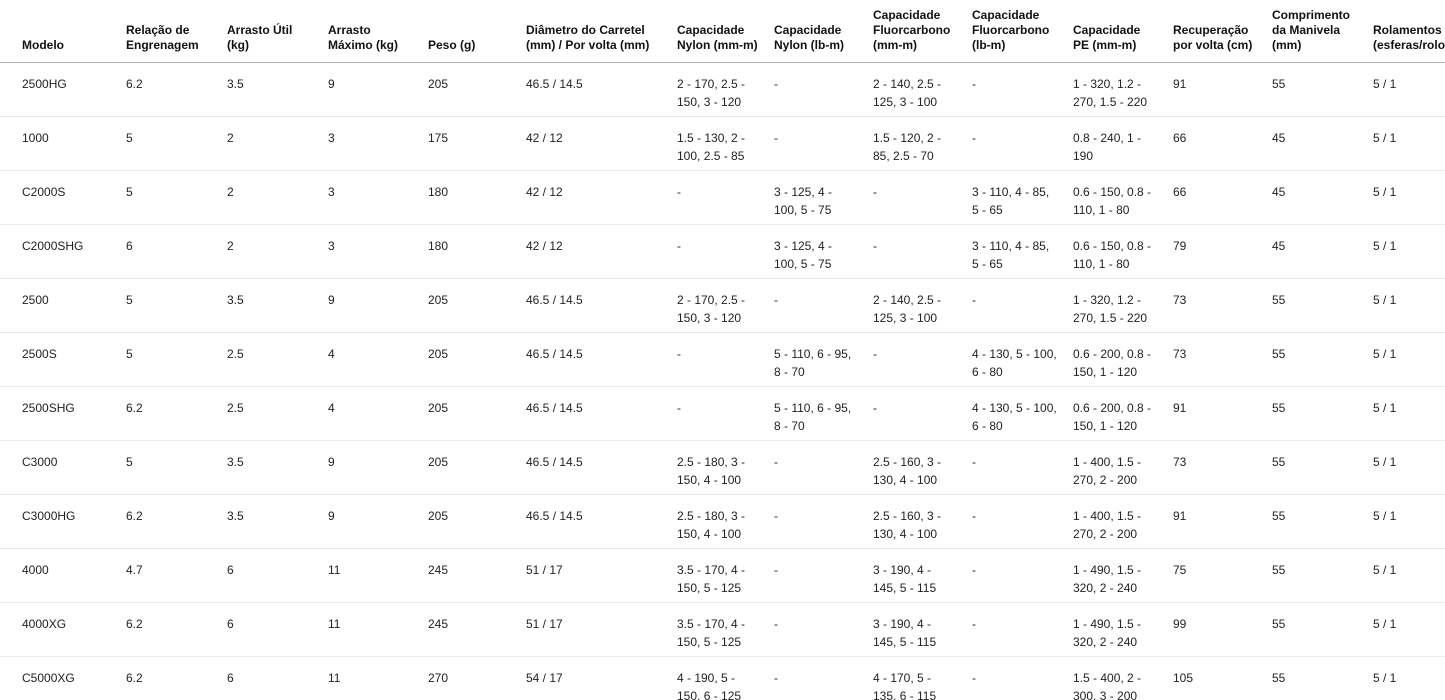  Describe the element at coordinates (276, 359) in the screenshot. I see `cell-drag-util: 2.5` at that location.